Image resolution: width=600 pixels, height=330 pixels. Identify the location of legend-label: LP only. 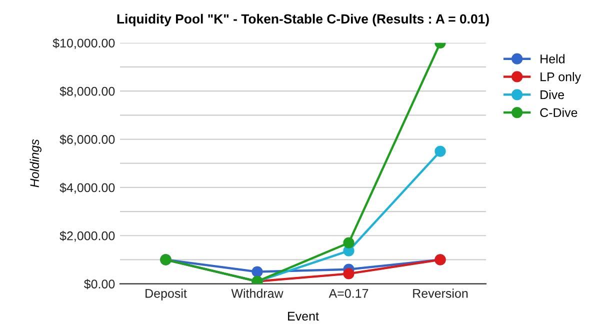
(561, 78).